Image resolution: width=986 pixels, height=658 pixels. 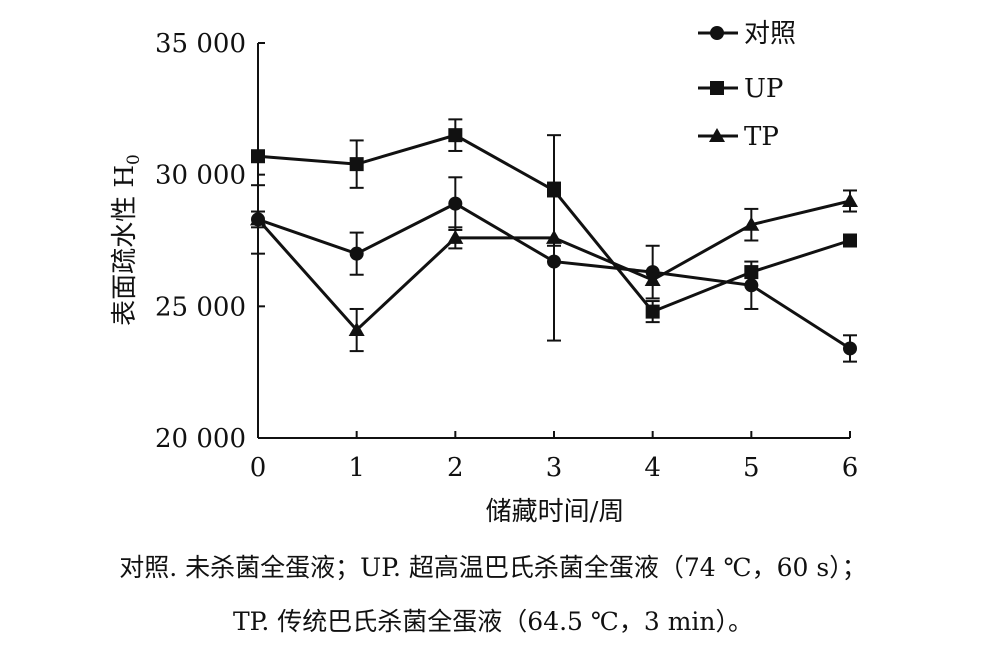 I want to click on x-axis-ticks: 0 1 2 3 4 5 6, so click(x=554, y=457).